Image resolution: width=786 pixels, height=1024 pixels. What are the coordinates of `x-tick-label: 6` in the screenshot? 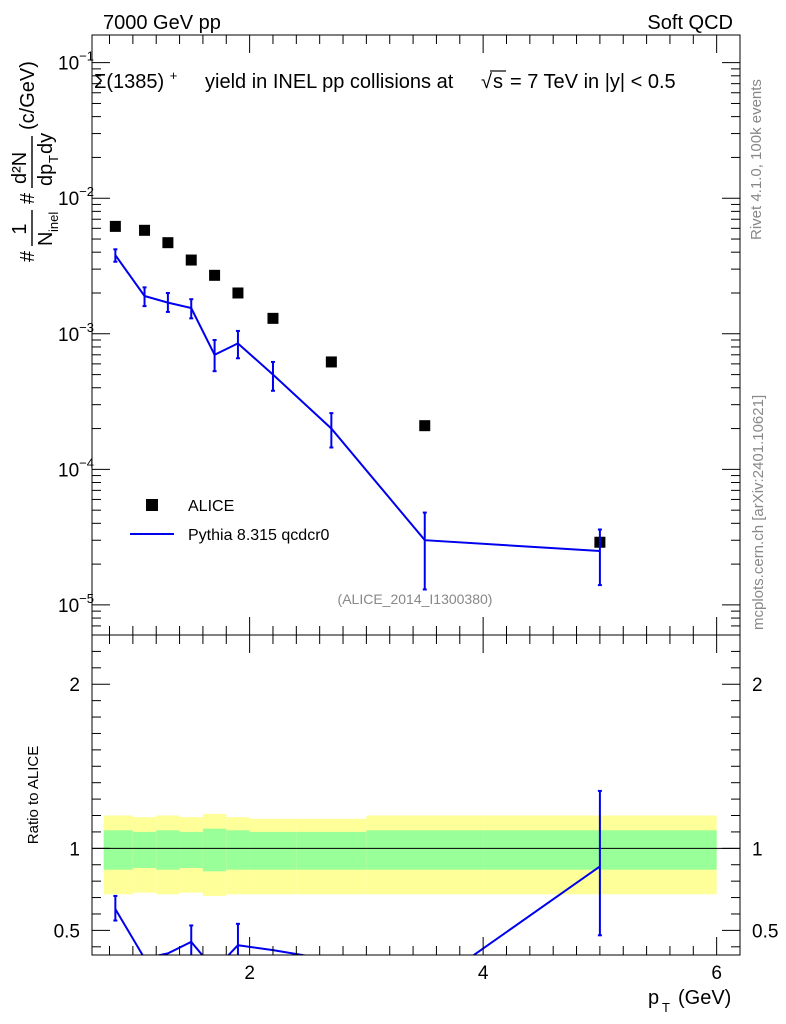 It's located at (716, 973).